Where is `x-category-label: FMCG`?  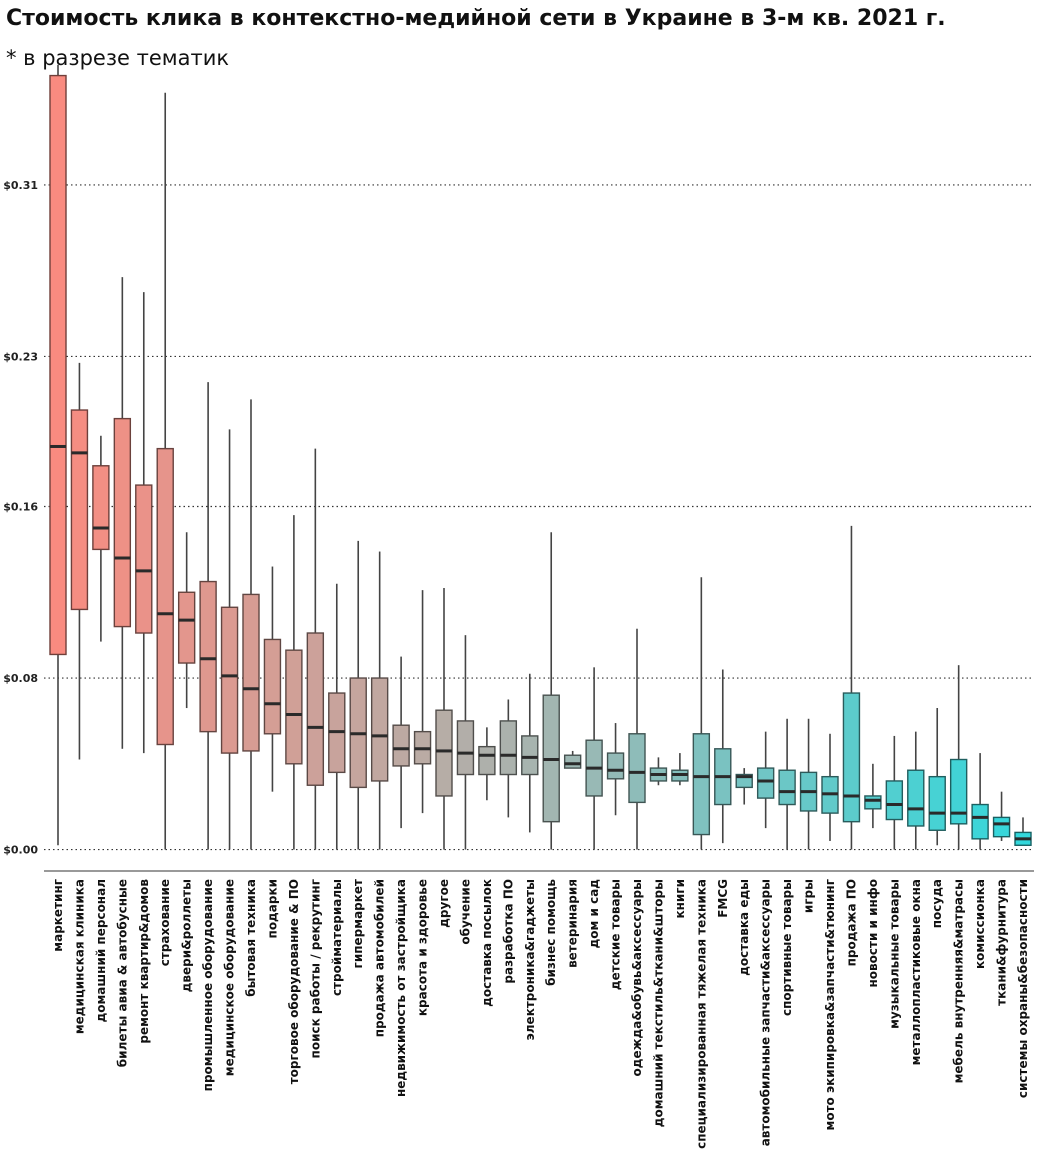
x-category-label: FMCG is located at coordinates (723, 898).